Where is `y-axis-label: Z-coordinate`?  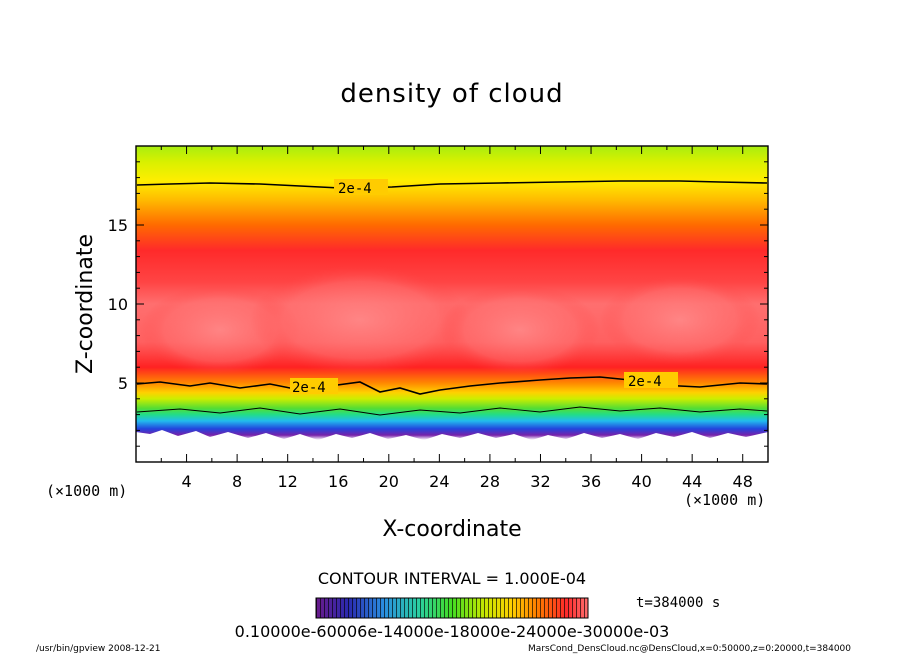
y-axis-label: Z-coordinate is located at coordinates (85, 304).